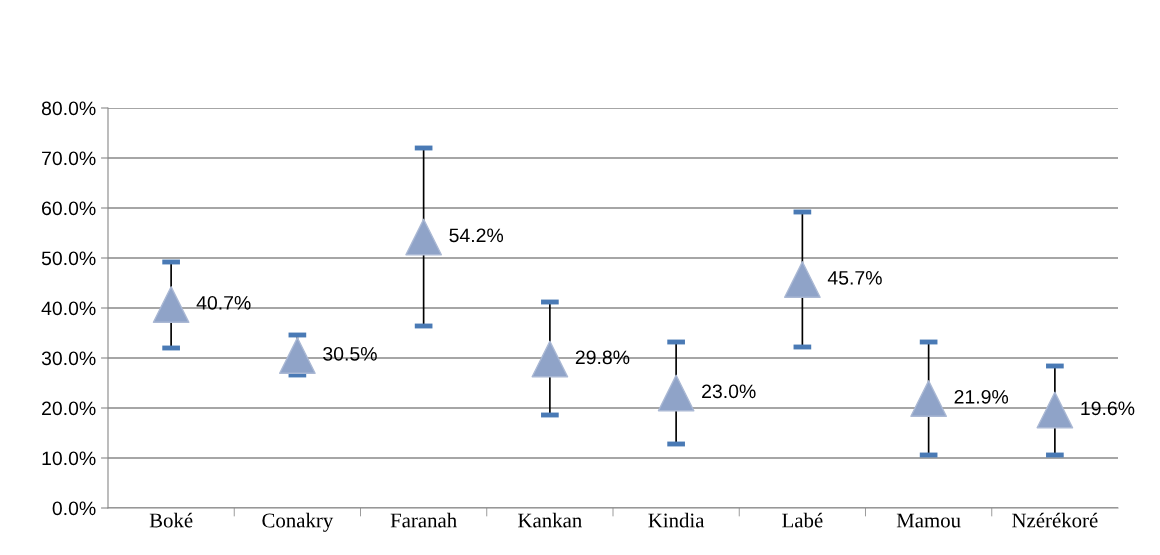 Image resolution: width=1160 pixels, height=555 pixels. I want to click on data-label: 54.2%, so click(476, 235).